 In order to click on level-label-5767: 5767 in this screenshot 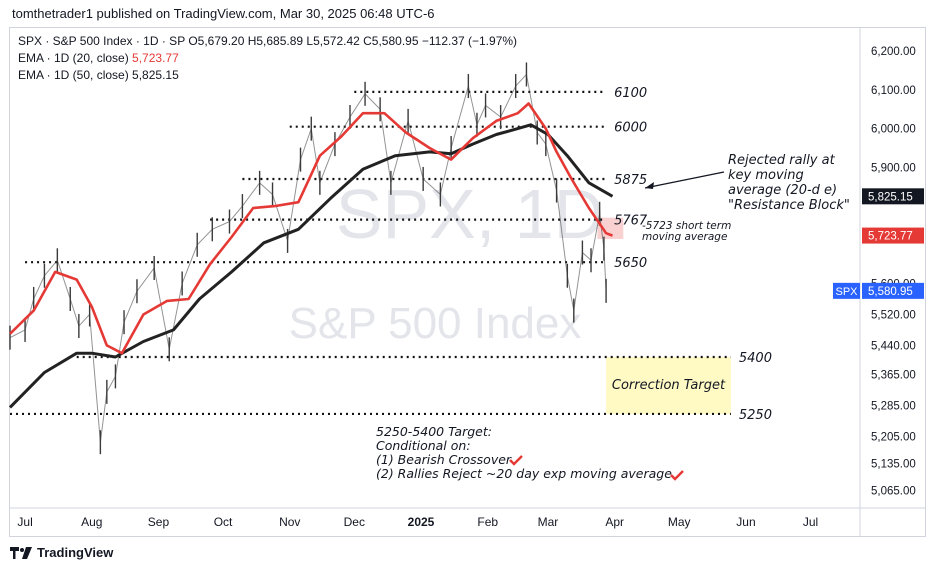, I will do `click(631, 221)`.